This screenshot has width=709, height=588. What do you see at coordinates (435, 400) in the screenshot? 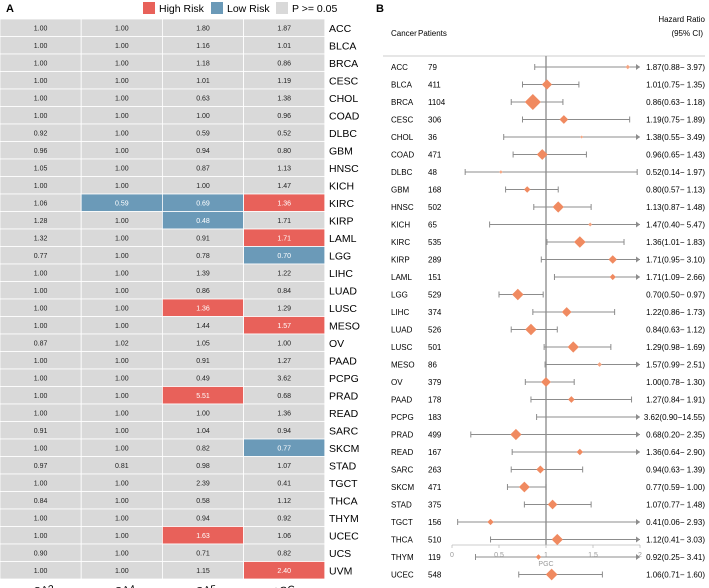
I see `forest-patients-value: 178` at bounding box center [435, 400].